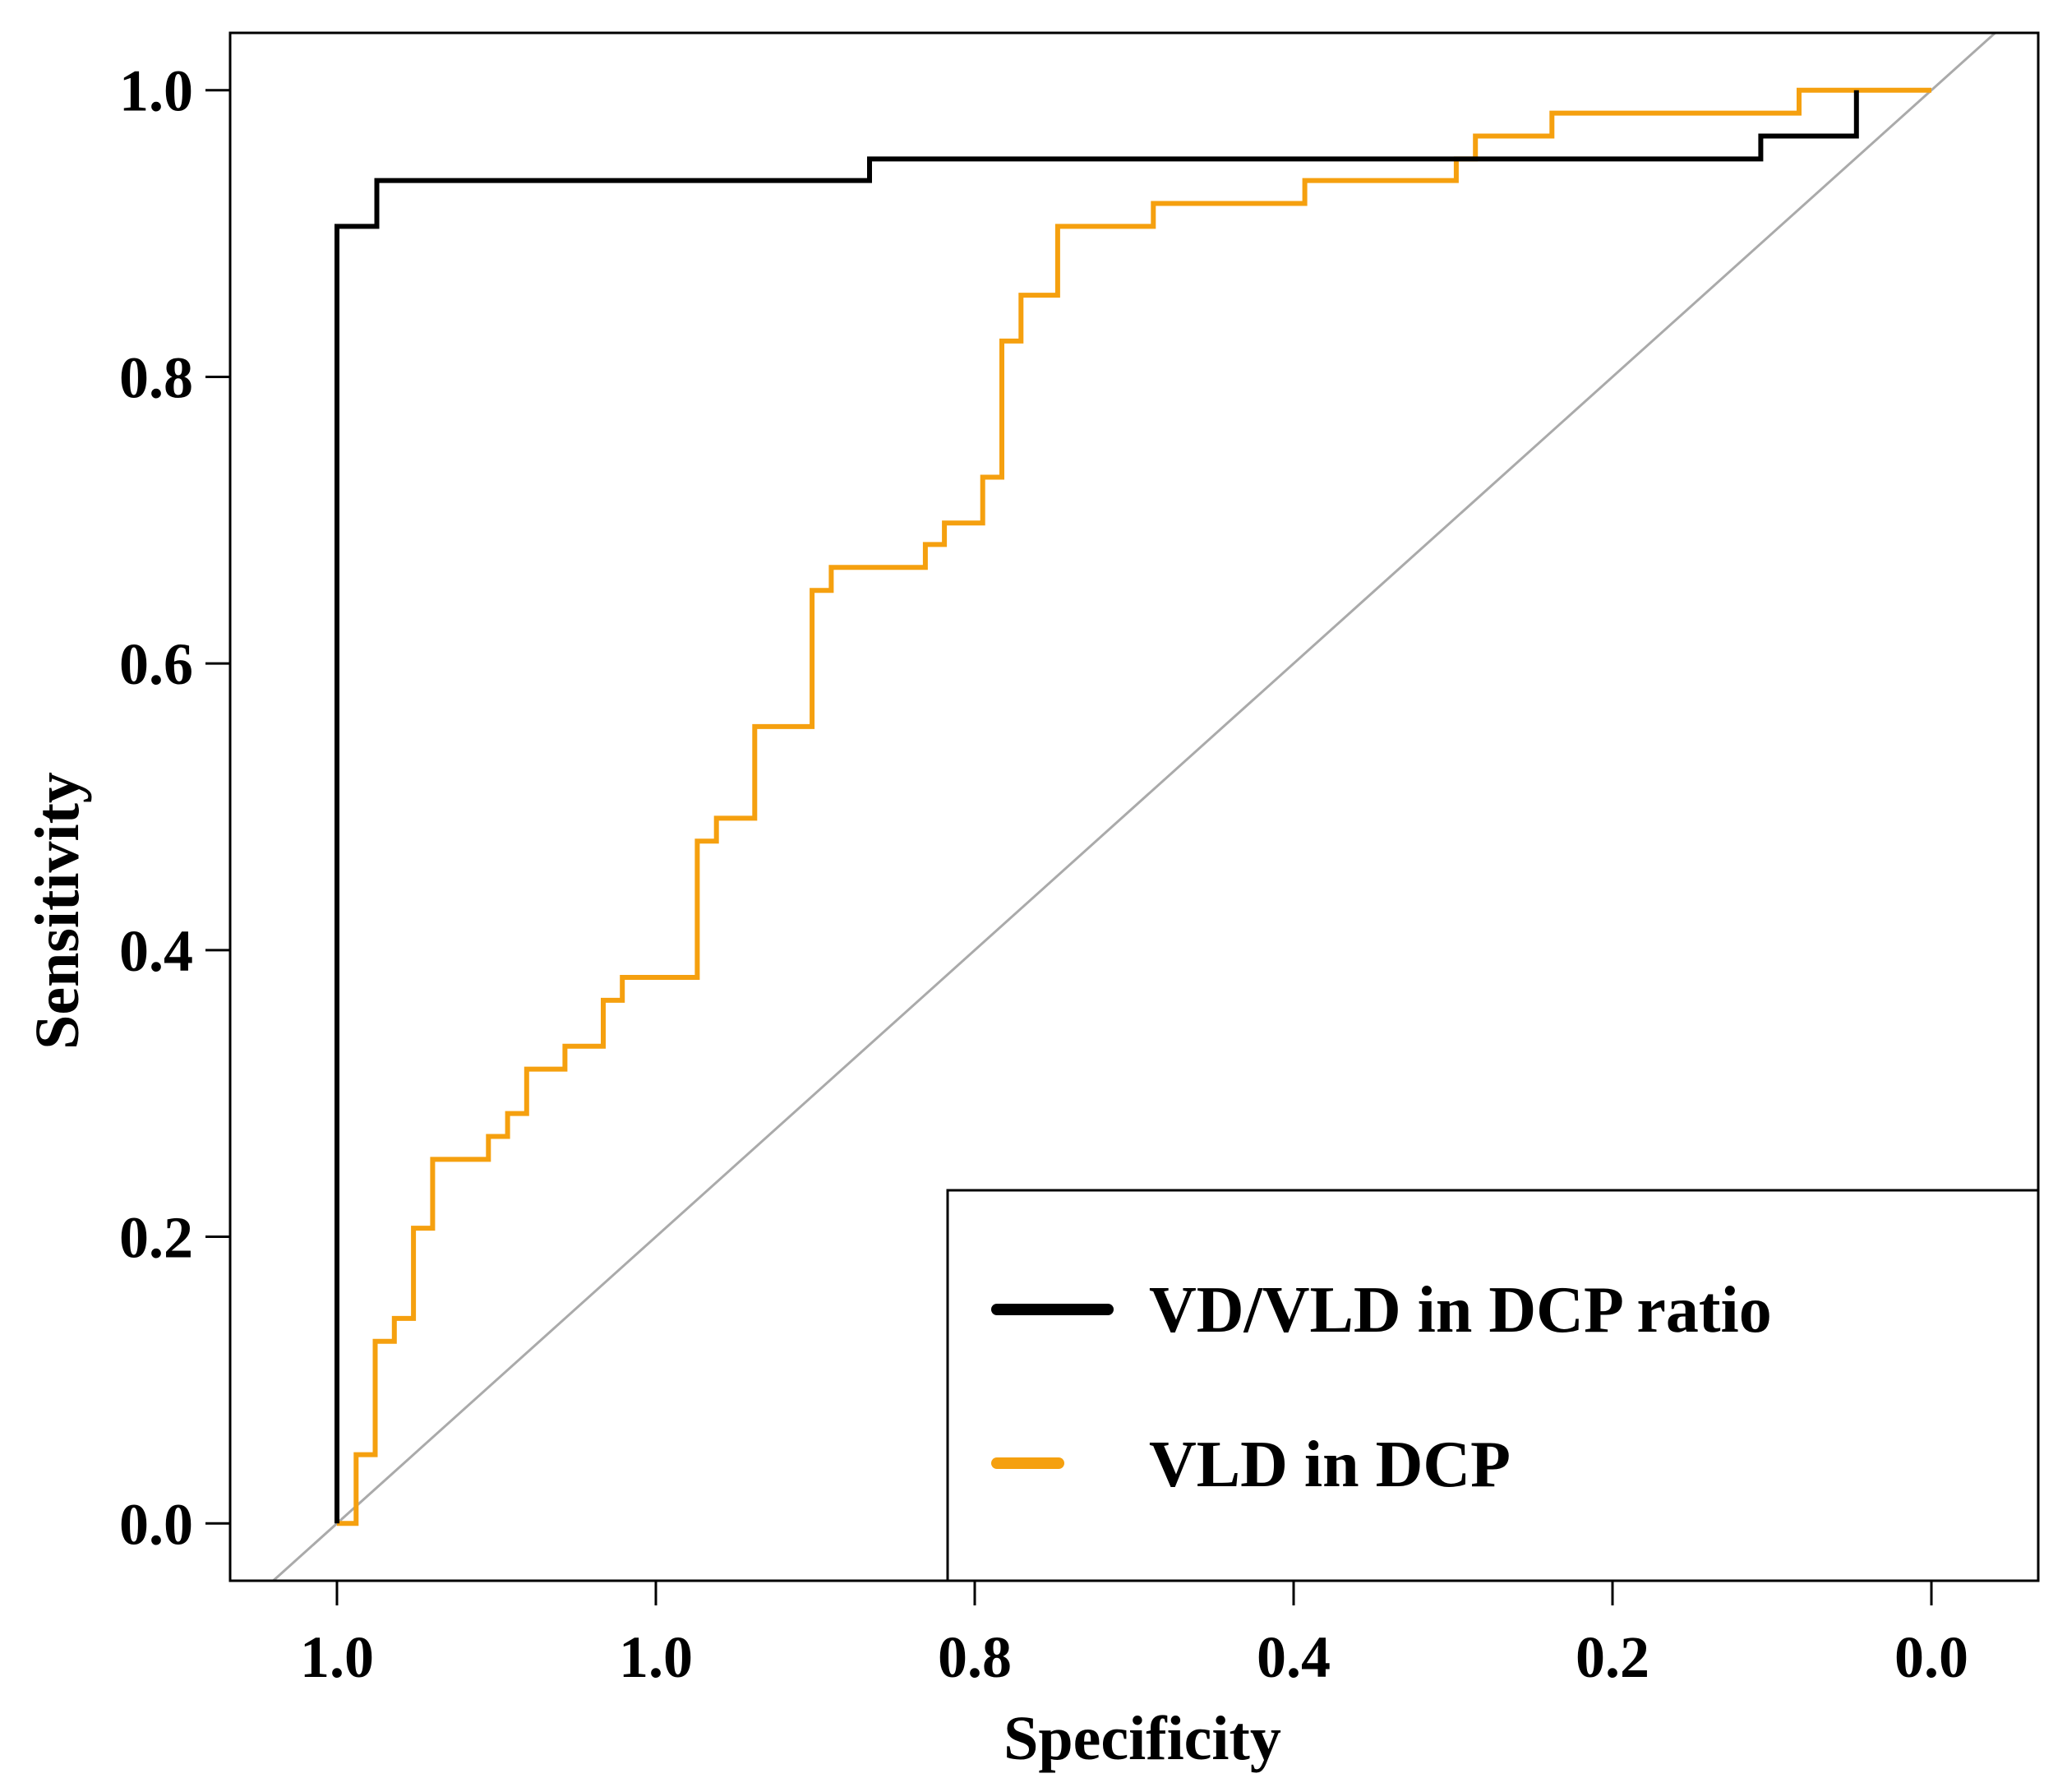  Describe the element at coordinates (1330, 1465) in the screenshot. I see `legend-label-vld-dcp: VLD in DCP` at that location.